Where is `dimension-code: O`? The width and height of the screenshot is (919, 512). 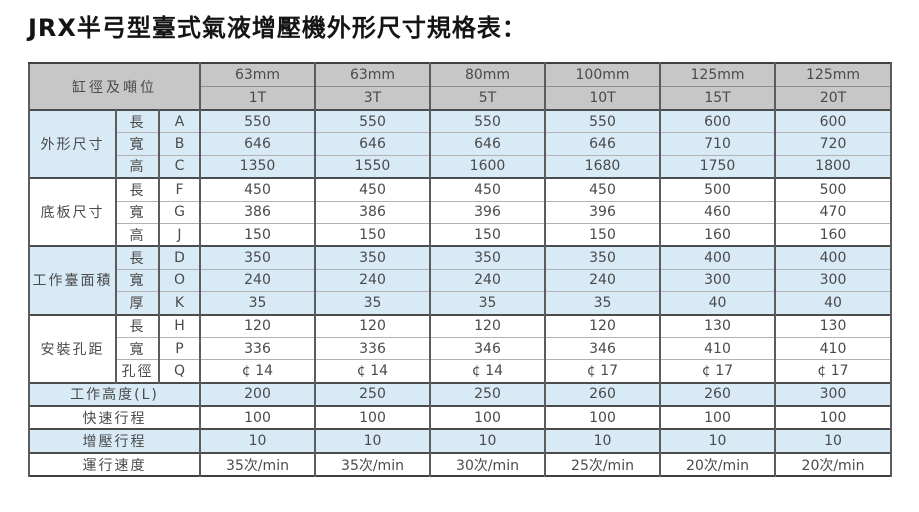 dimension-code: O is located at coordinates (179, 280).